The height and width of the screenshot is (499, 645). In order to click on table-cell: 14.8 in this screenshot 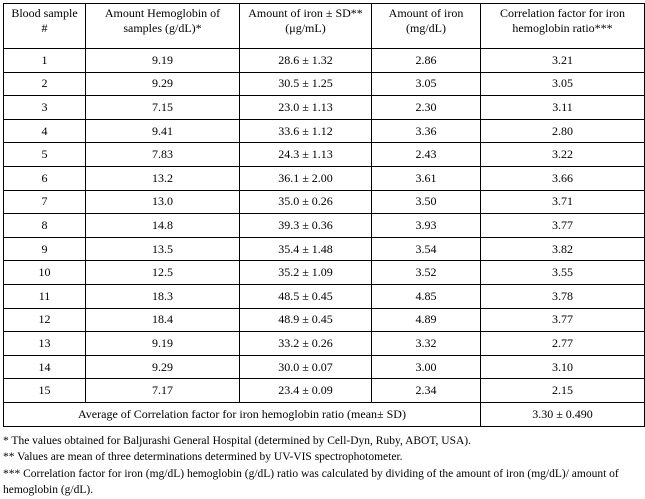, I will do `click(162, 225)`.